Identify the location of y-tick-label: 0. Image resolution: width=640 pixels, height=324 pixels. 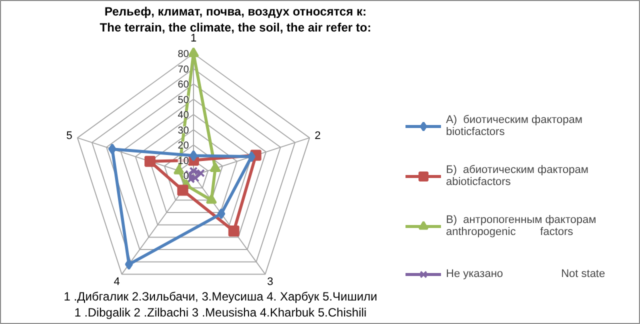
(186, 176).